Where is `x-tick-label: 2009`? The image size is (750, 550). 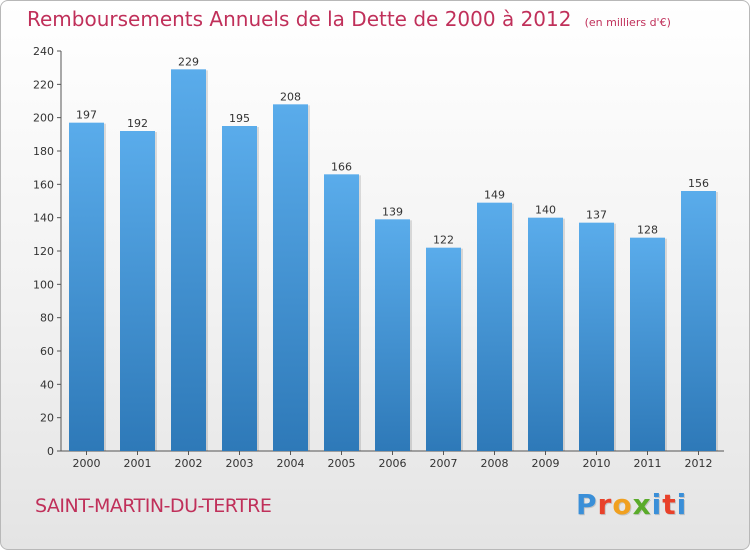 x-tick-label: 2009 is located at coordinates (546, 463).